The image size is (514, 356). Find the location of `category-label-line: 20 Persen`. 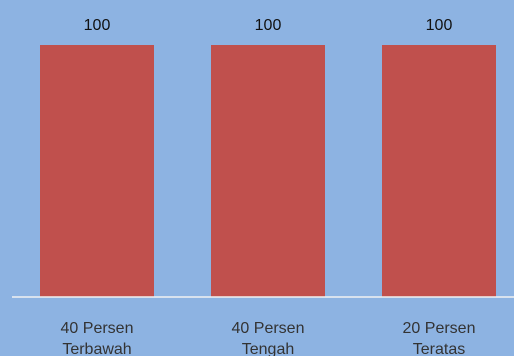

category-label-line: 20 Persen is located at coordinates (439, 328).